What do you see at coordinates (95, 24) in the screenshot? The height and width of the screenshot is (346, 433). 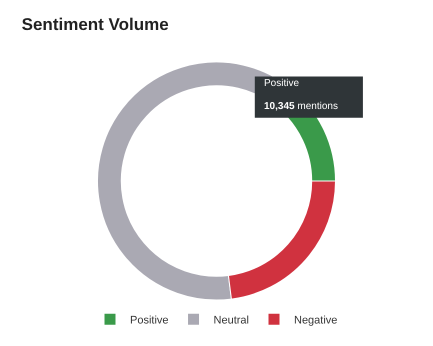 I see `chart-title: Sentiment Volume` at bounding box center [95, 24].